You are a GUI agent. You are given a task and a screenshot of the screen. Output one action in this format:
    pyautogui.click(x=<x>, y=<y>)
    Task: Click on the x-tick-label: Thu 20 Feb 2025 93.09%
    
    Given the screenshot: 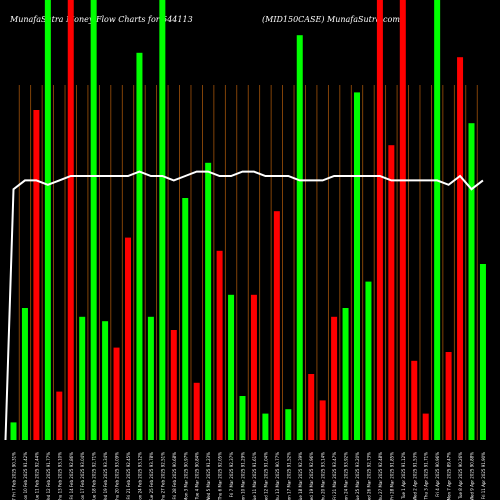 What is the action you would take?
    pyautogui.click(x=117, y=476)
    